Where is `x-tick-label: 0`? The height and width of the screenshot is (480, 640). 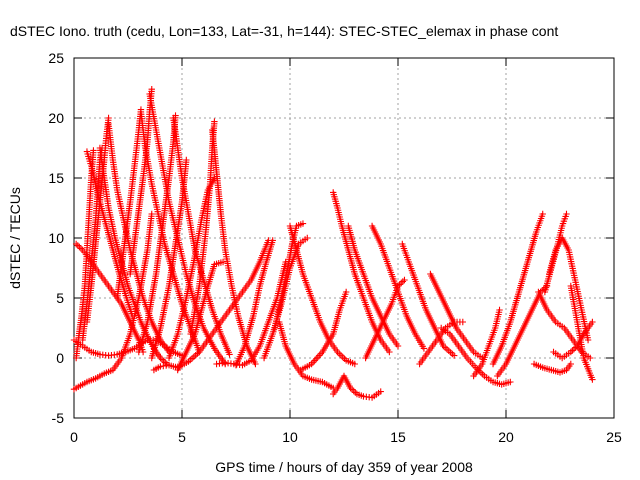 x-tick-label: 0 is located at coordinates (74, 437).